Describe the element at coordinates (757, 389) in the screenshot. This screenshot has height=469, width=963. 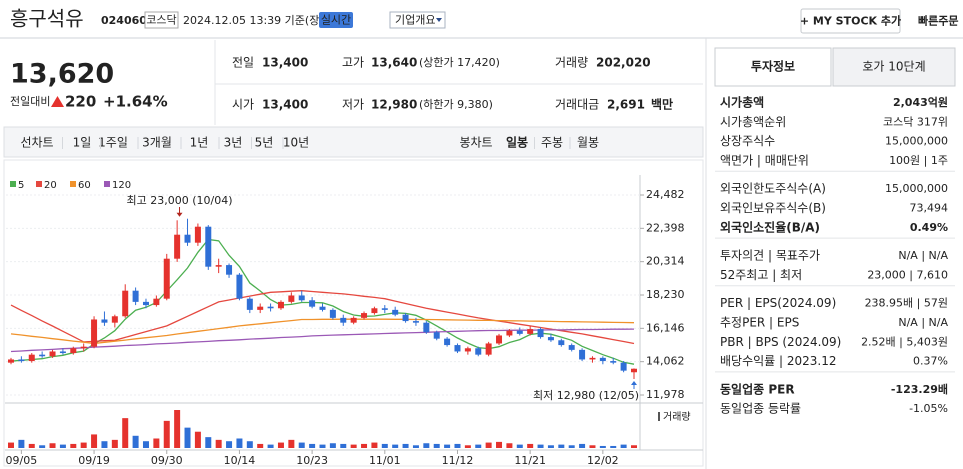
I see `info-label: 동일업종 PER` at that location.